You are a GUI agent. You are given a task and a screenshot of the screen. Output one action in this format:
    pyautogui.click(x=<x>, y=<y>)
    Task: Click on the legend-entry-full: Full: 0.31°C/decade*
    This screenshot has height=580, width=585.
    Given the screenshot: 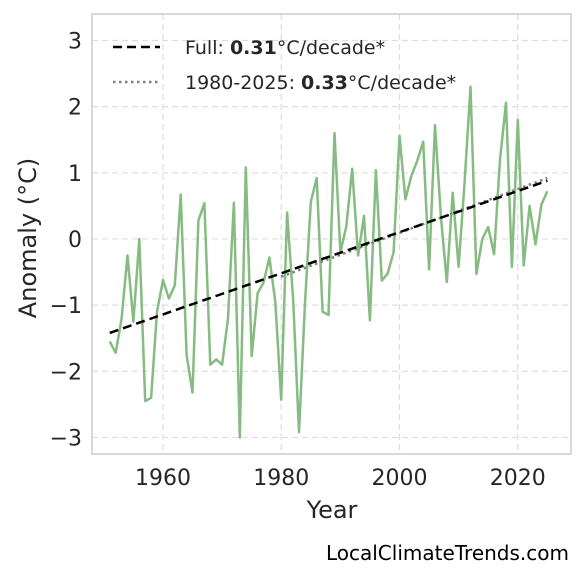 What is the action you would take?
    pyautogui.click(x=285, y=48)
    